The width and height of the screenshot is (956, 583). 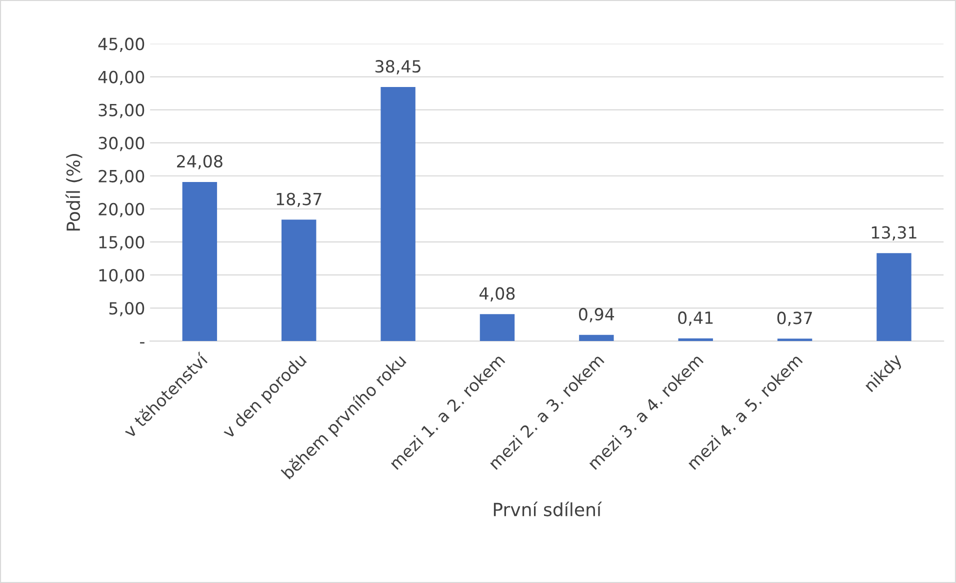 I want to click on y-tick-label: 20,00, so click(x=121, y=210).